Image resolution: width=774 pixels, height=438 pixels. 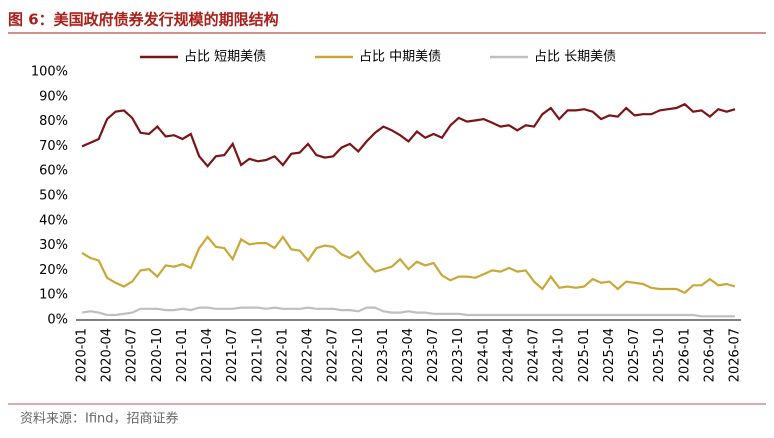 I want to click on x-tick-label: 2025-01, so click(x=584, y=355).